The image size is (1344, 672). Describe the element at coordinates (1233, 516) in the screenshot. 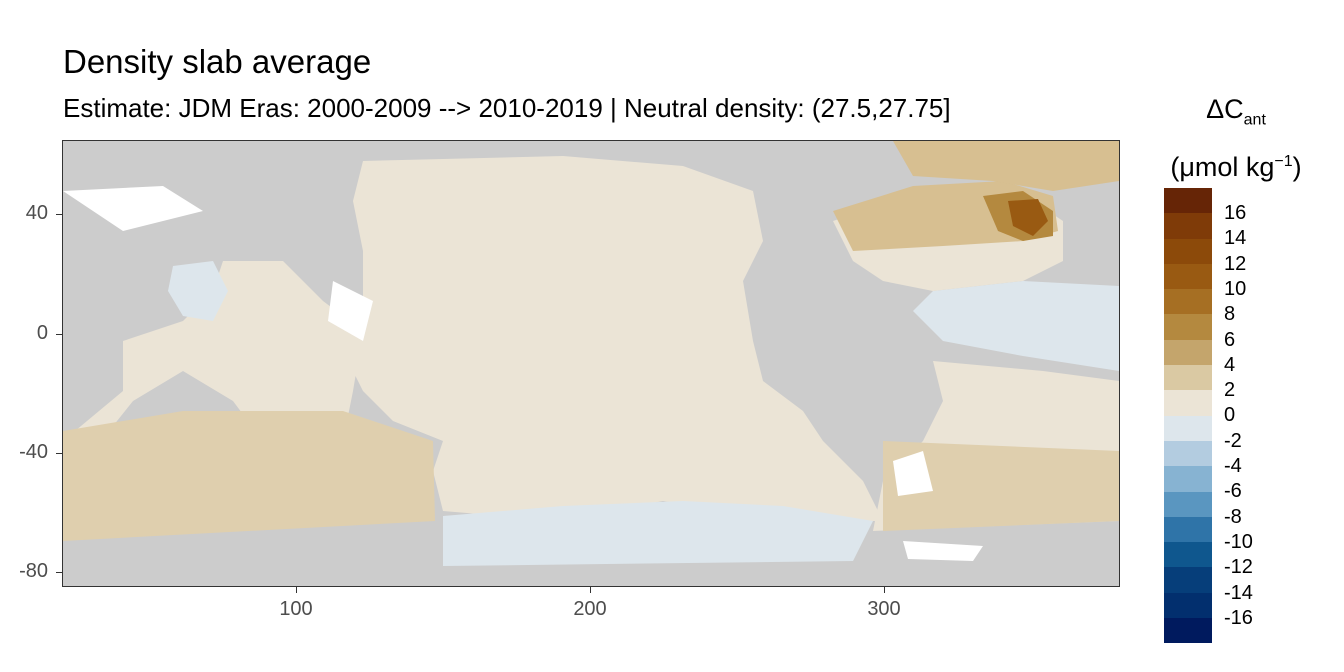

I see `legend-label: -8` at that location.